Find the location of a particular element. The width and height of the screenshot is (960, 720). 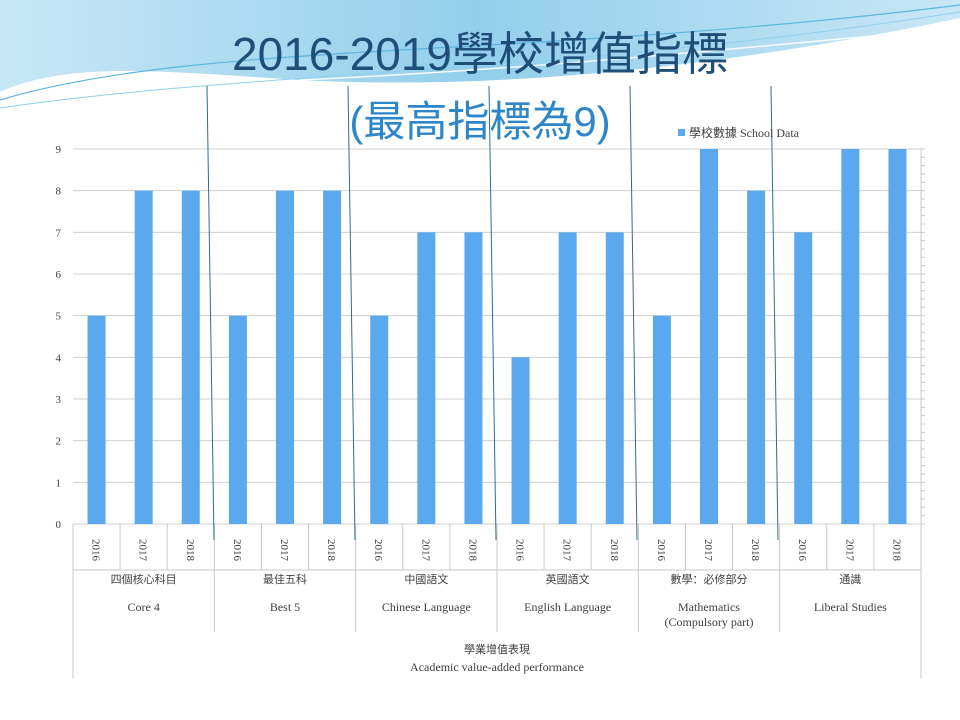

group-label-zh: 通識 is located at coordinates (850, 579).